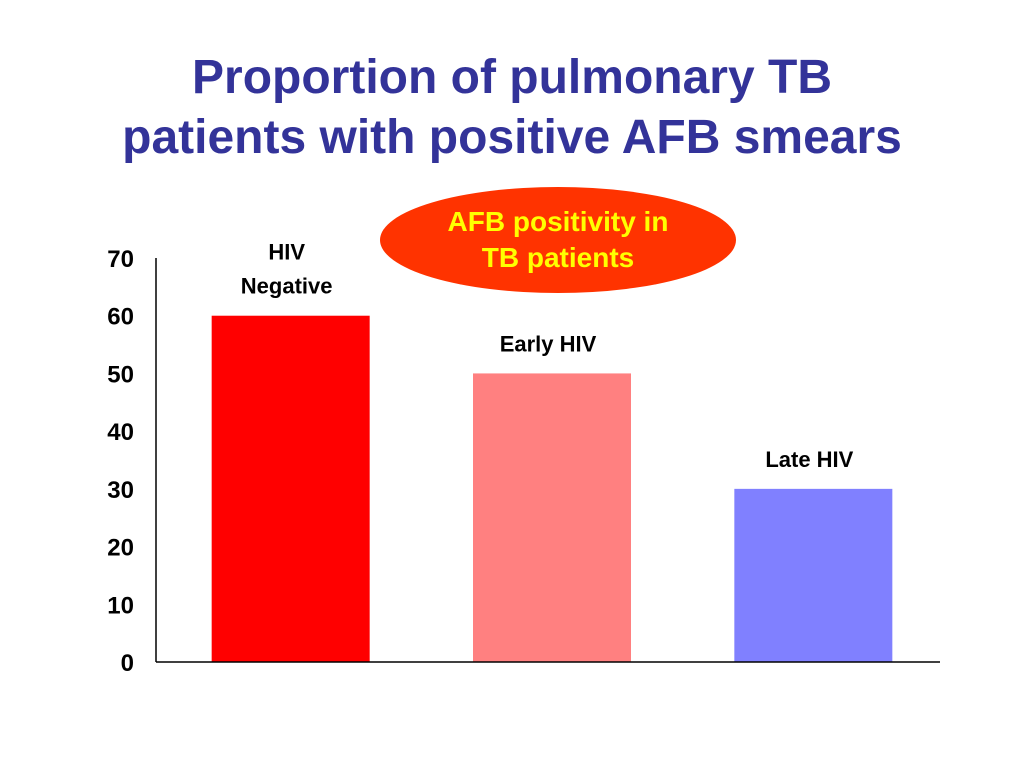 The image size is (1024, 768). Describe the element at coordinates (120, 605) in the screenshot. I see `y-tick-label-1: 10` at that location.